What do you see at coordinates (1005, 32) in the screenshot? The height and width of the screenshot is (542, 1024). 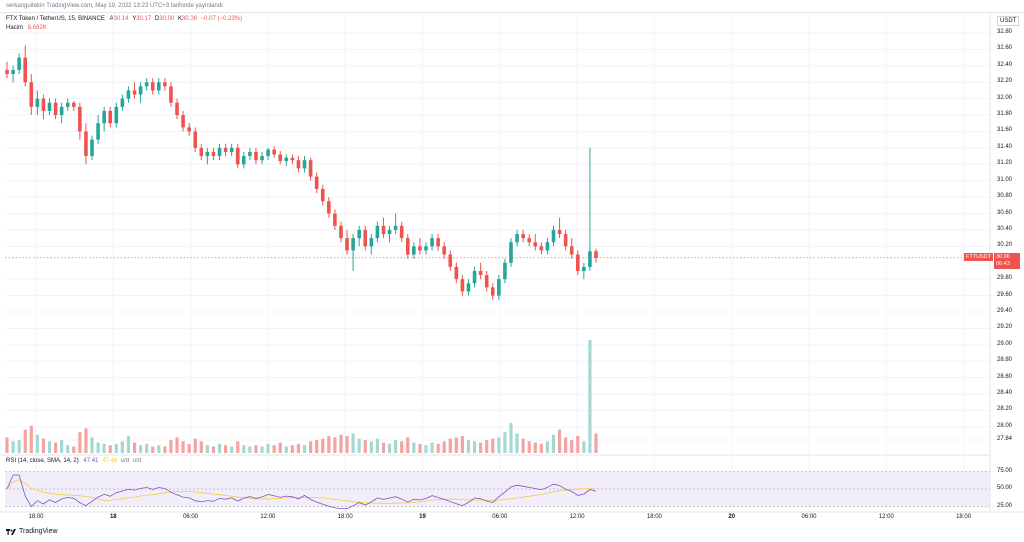 I see `price-tick-label: 32.80` at bounding box center [1005, 32].